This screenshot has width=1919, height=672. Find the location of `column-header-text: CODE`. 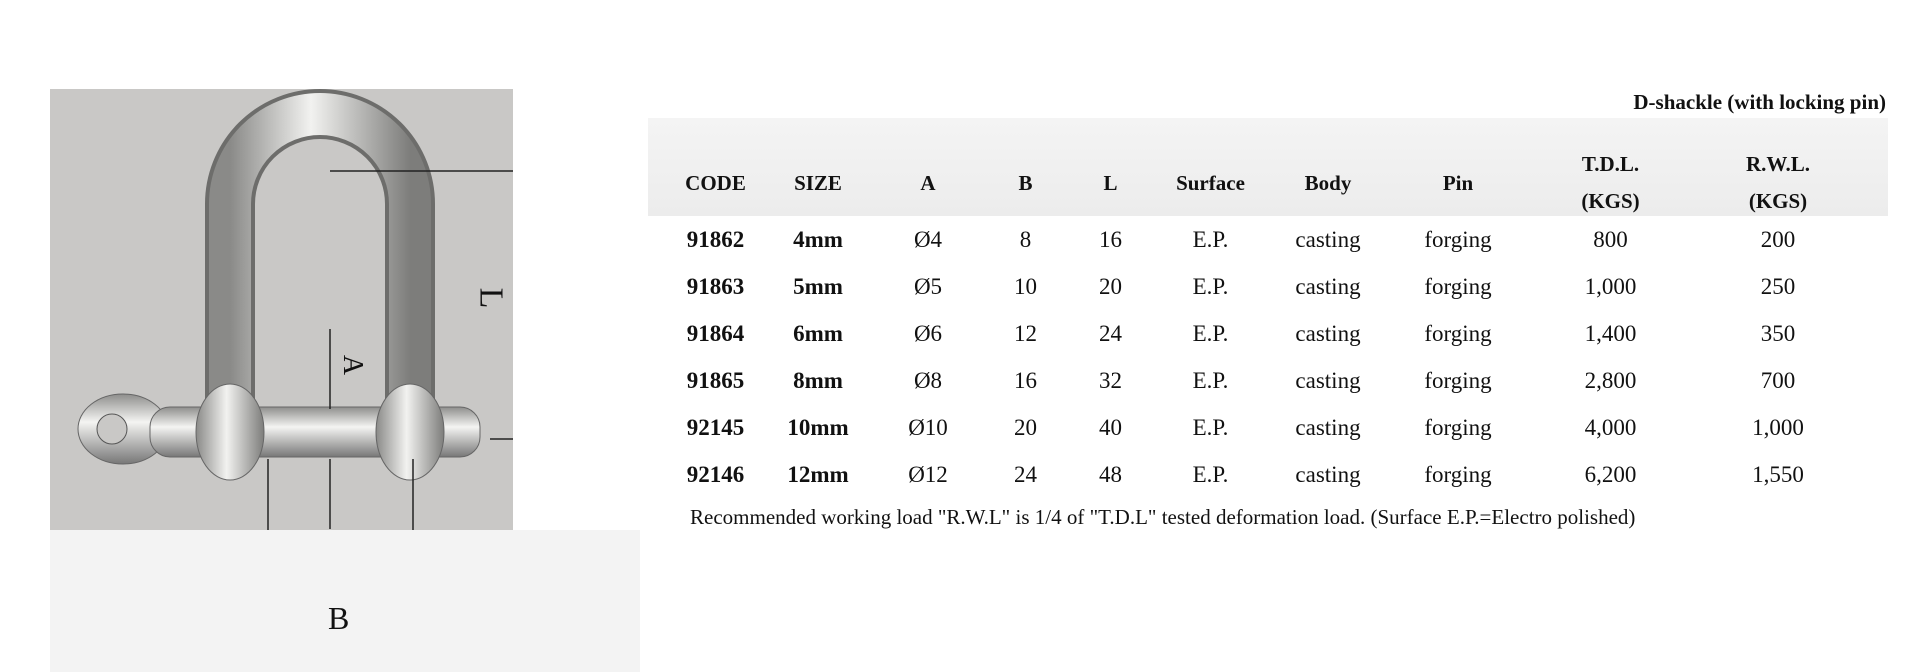

column-header-text: CODE is located at coordinates (715, 182).